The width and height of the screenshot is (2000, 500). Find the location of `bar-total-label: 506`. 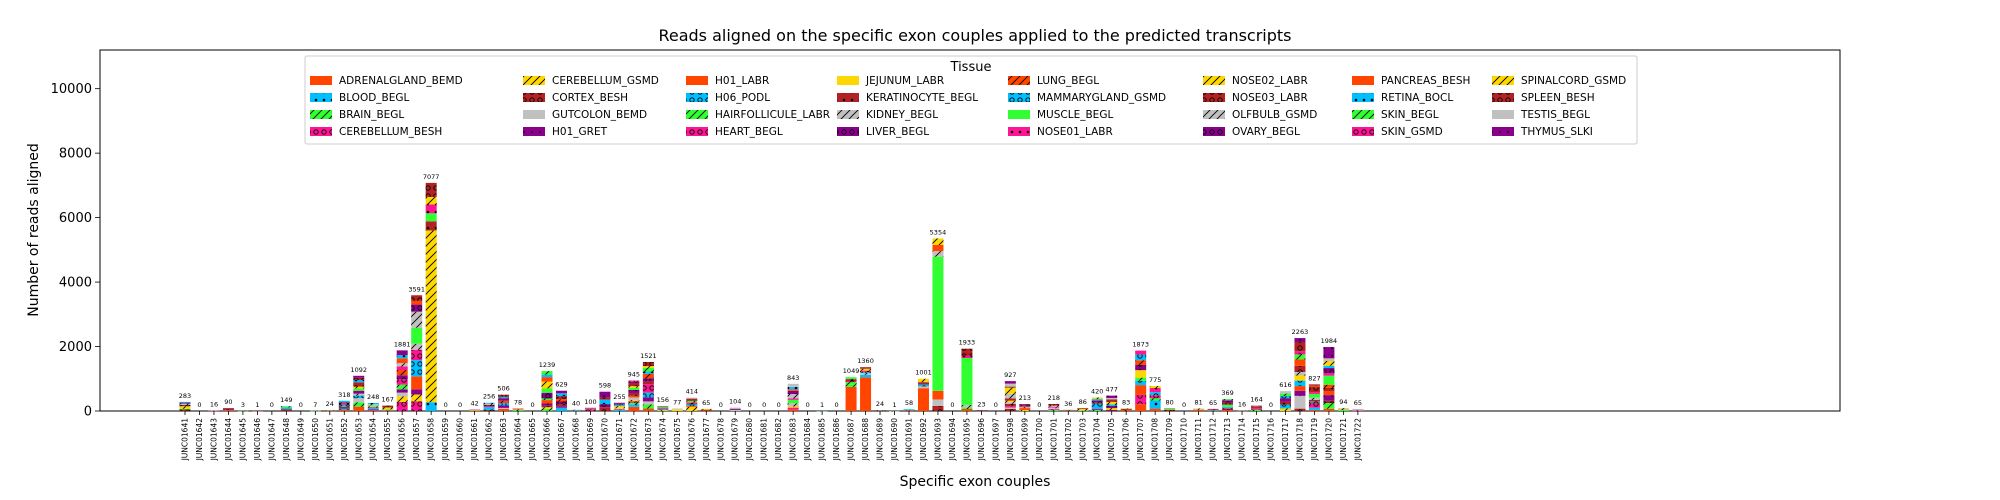

bar-total-label: 506 is located at coordinates (503, 389).